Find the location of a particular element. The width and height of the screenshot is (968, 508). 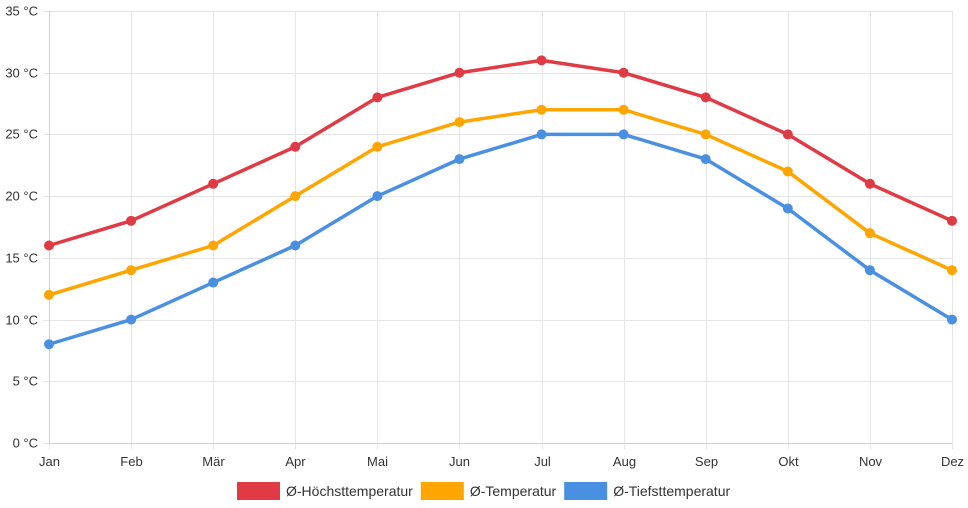

x-tick-label: Apr is located at coordinates (295, 461).